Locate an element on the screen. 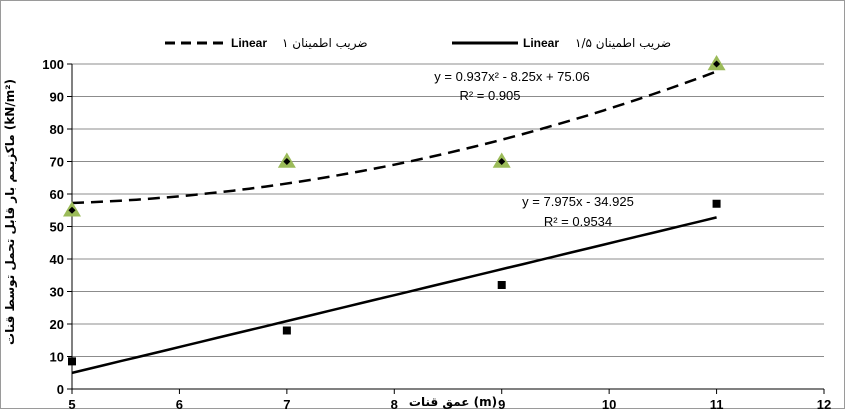  y-tick-label: 10 is located at coordinates (57, 357).